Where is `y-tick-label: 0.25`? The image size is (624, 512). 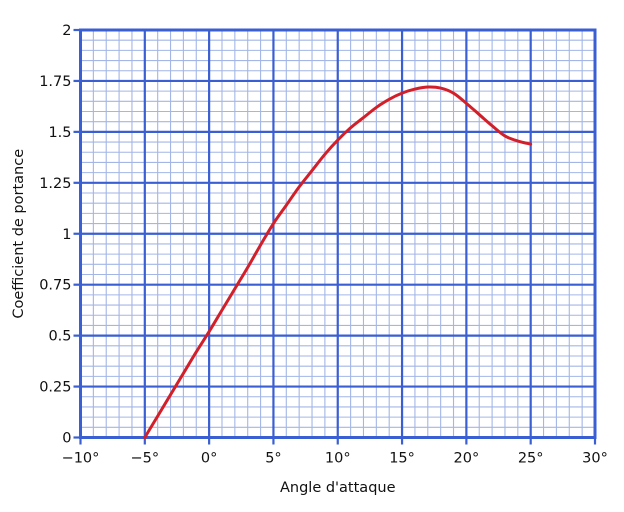 y-tick-label: 0.25 is located at coordinates (55, 388).